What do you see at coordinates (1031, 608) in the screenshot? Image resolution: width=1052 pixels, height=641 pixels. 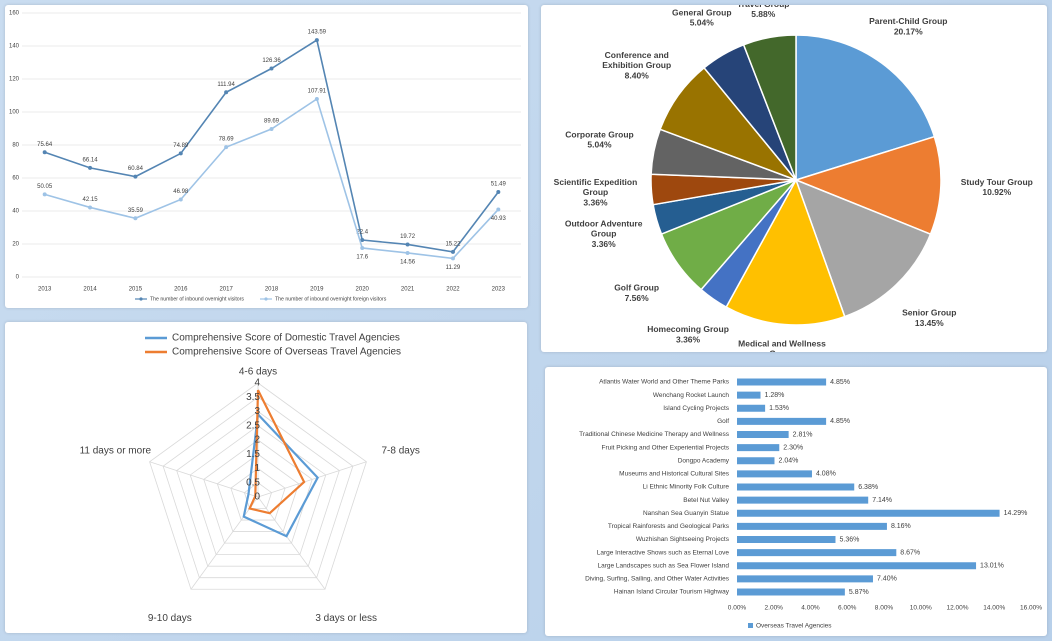 I see `x-tick-label: 16.00%` at bounding box center [1031, 608].